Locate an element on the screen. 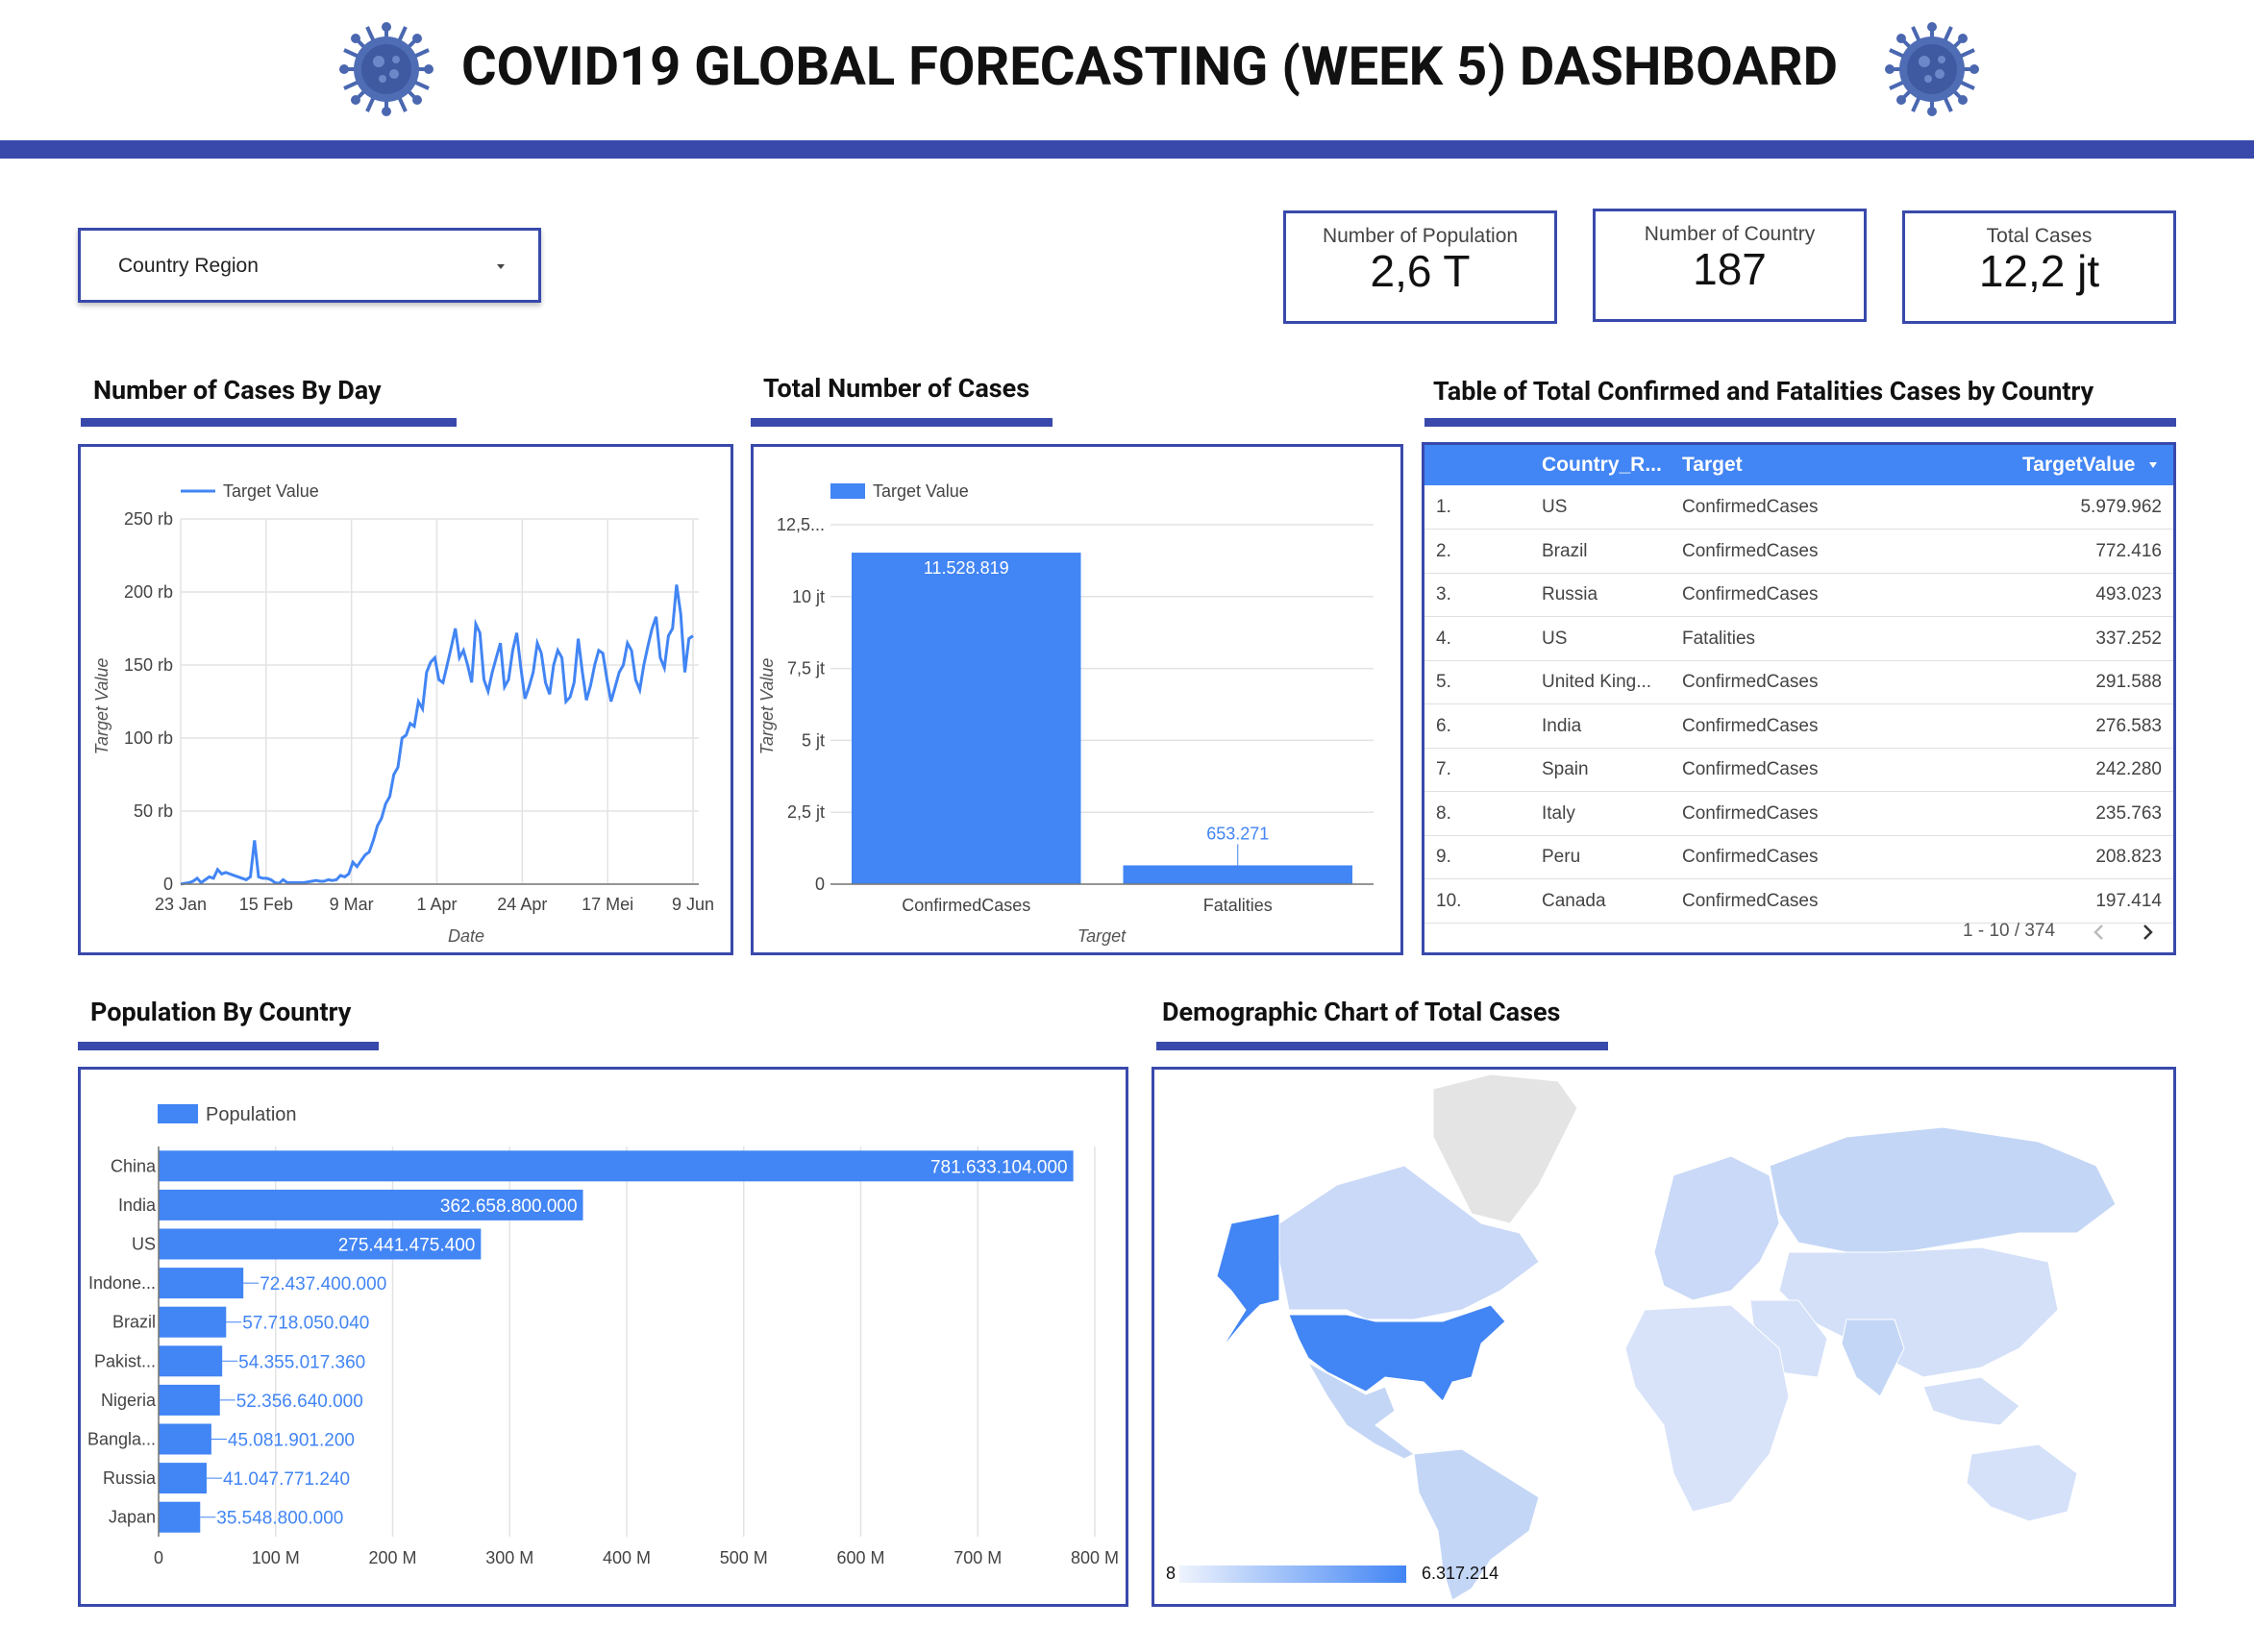  table-row: 10. Canada ConfirmedCases 197.414 is located at coordinates (1799, 901).